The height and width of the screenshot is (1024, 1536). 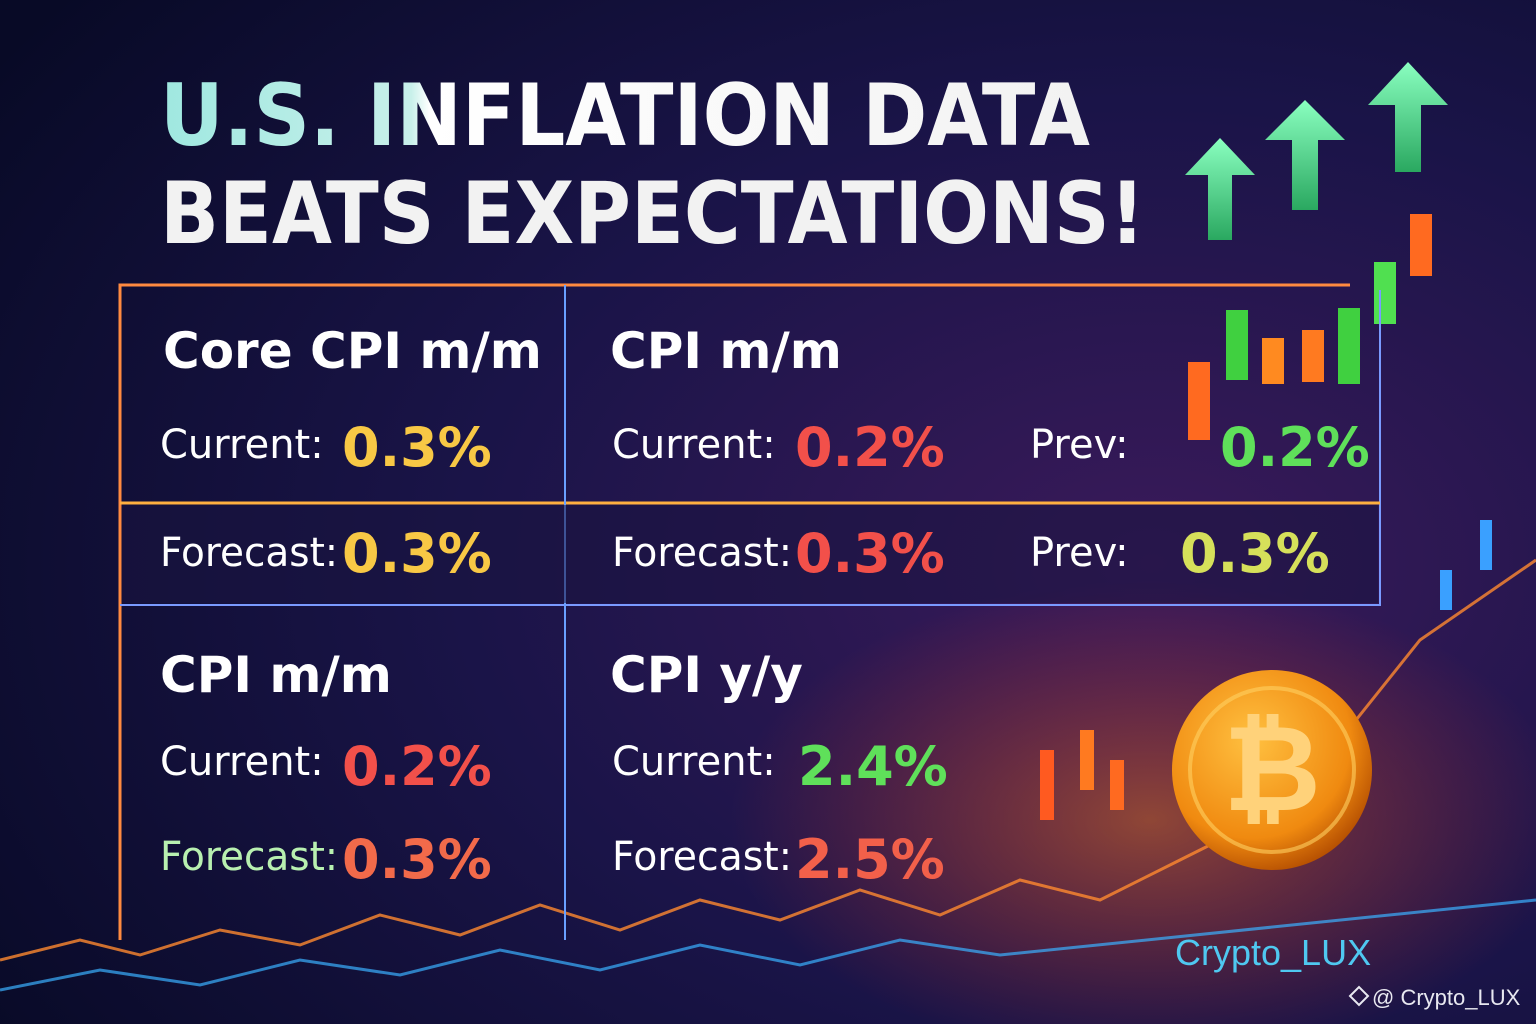 I want to click on watermark: Crypto_LUX, so click(x=1273, y=952).